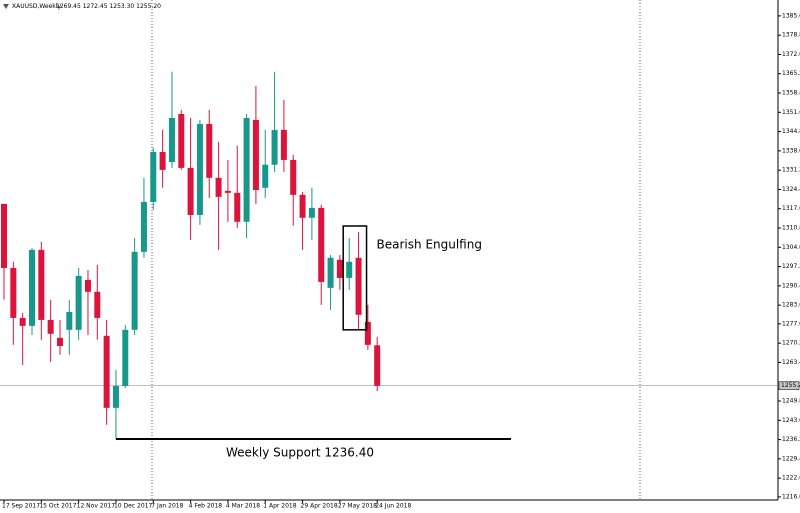  I want to click on pattern-box, so click(355, 278).